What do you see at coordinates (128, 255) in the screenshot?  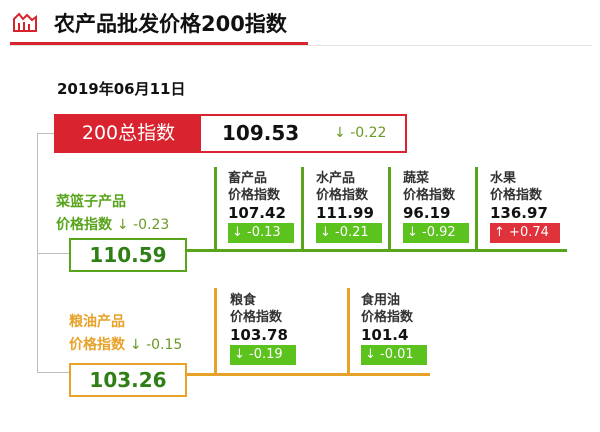 I see `category-value-box-vegetable-basket: 110.59` at bounding box center [128, 255].